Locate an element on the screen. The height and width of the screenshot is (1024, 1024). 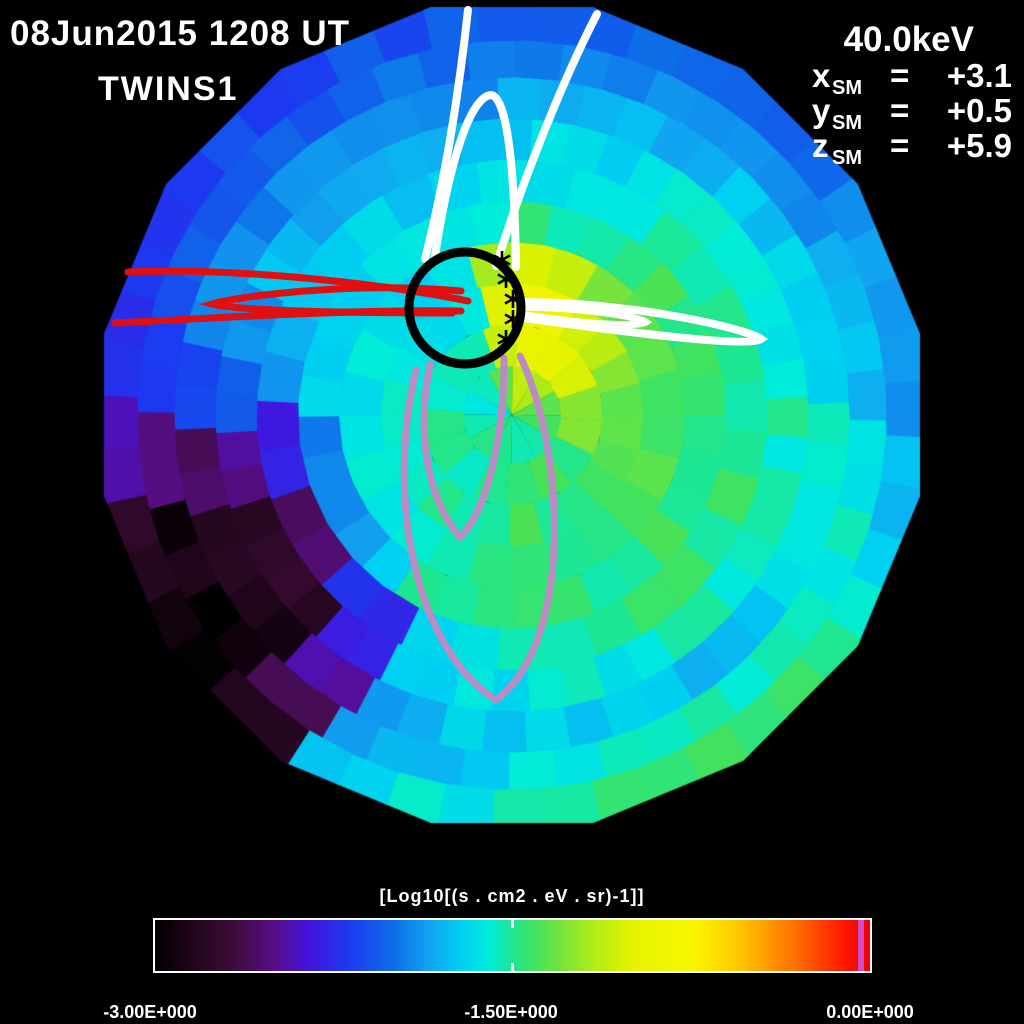
field-line-day-closed-loop-inner is located at coordinates (586, 316).